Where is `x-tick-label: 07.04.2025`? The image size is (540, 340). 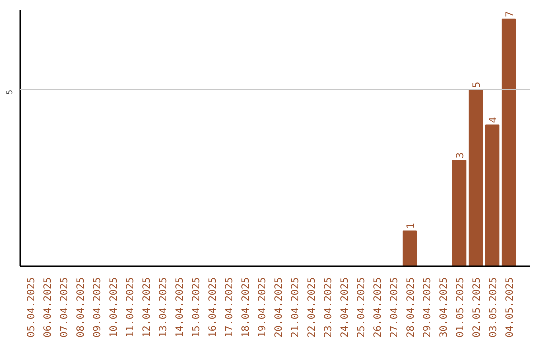
x-tick-label: 07.04.2025 is located at coordinates (64, 307).